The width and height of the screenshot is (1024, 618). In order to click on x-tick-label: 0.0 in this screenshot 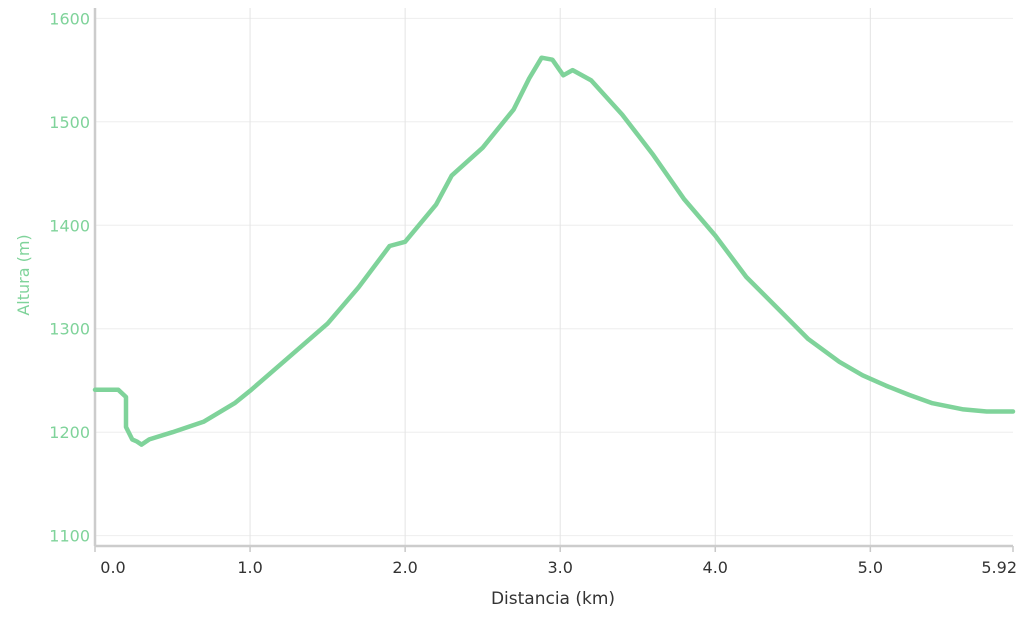, I will do `click(112, 567)`.